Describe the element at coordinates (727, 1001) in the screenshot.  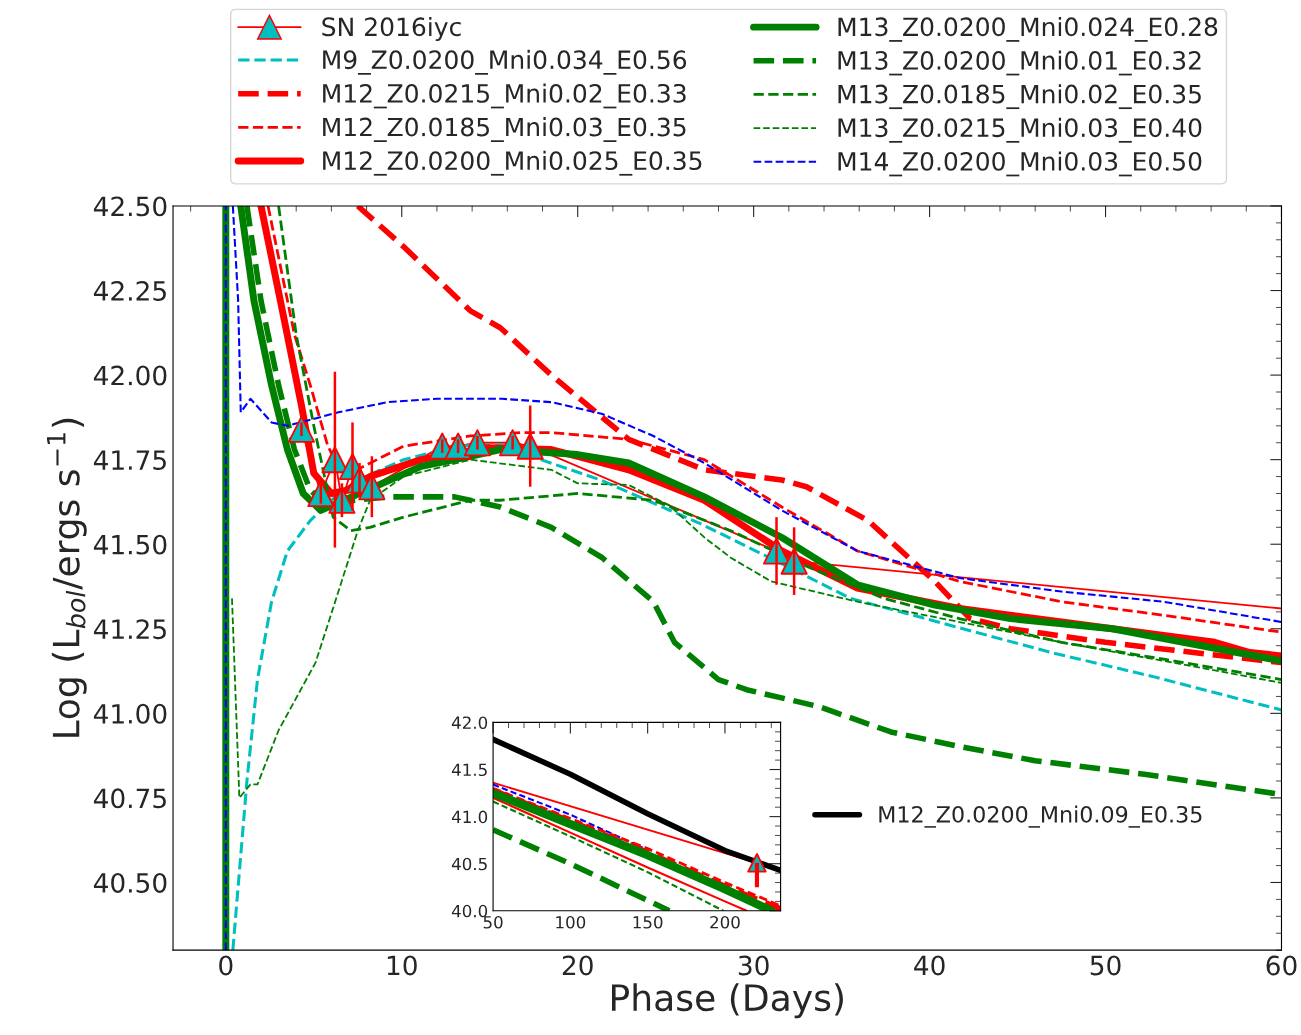
I see `x-axis-title: Phase (Days)` at that location.